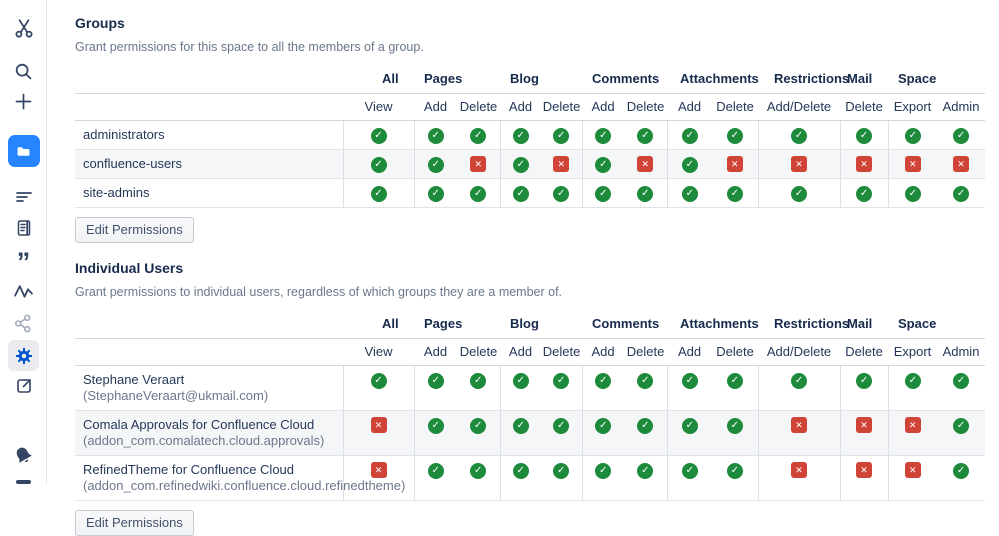  I want to click on quotes-icon: ”, so click(23, 262).